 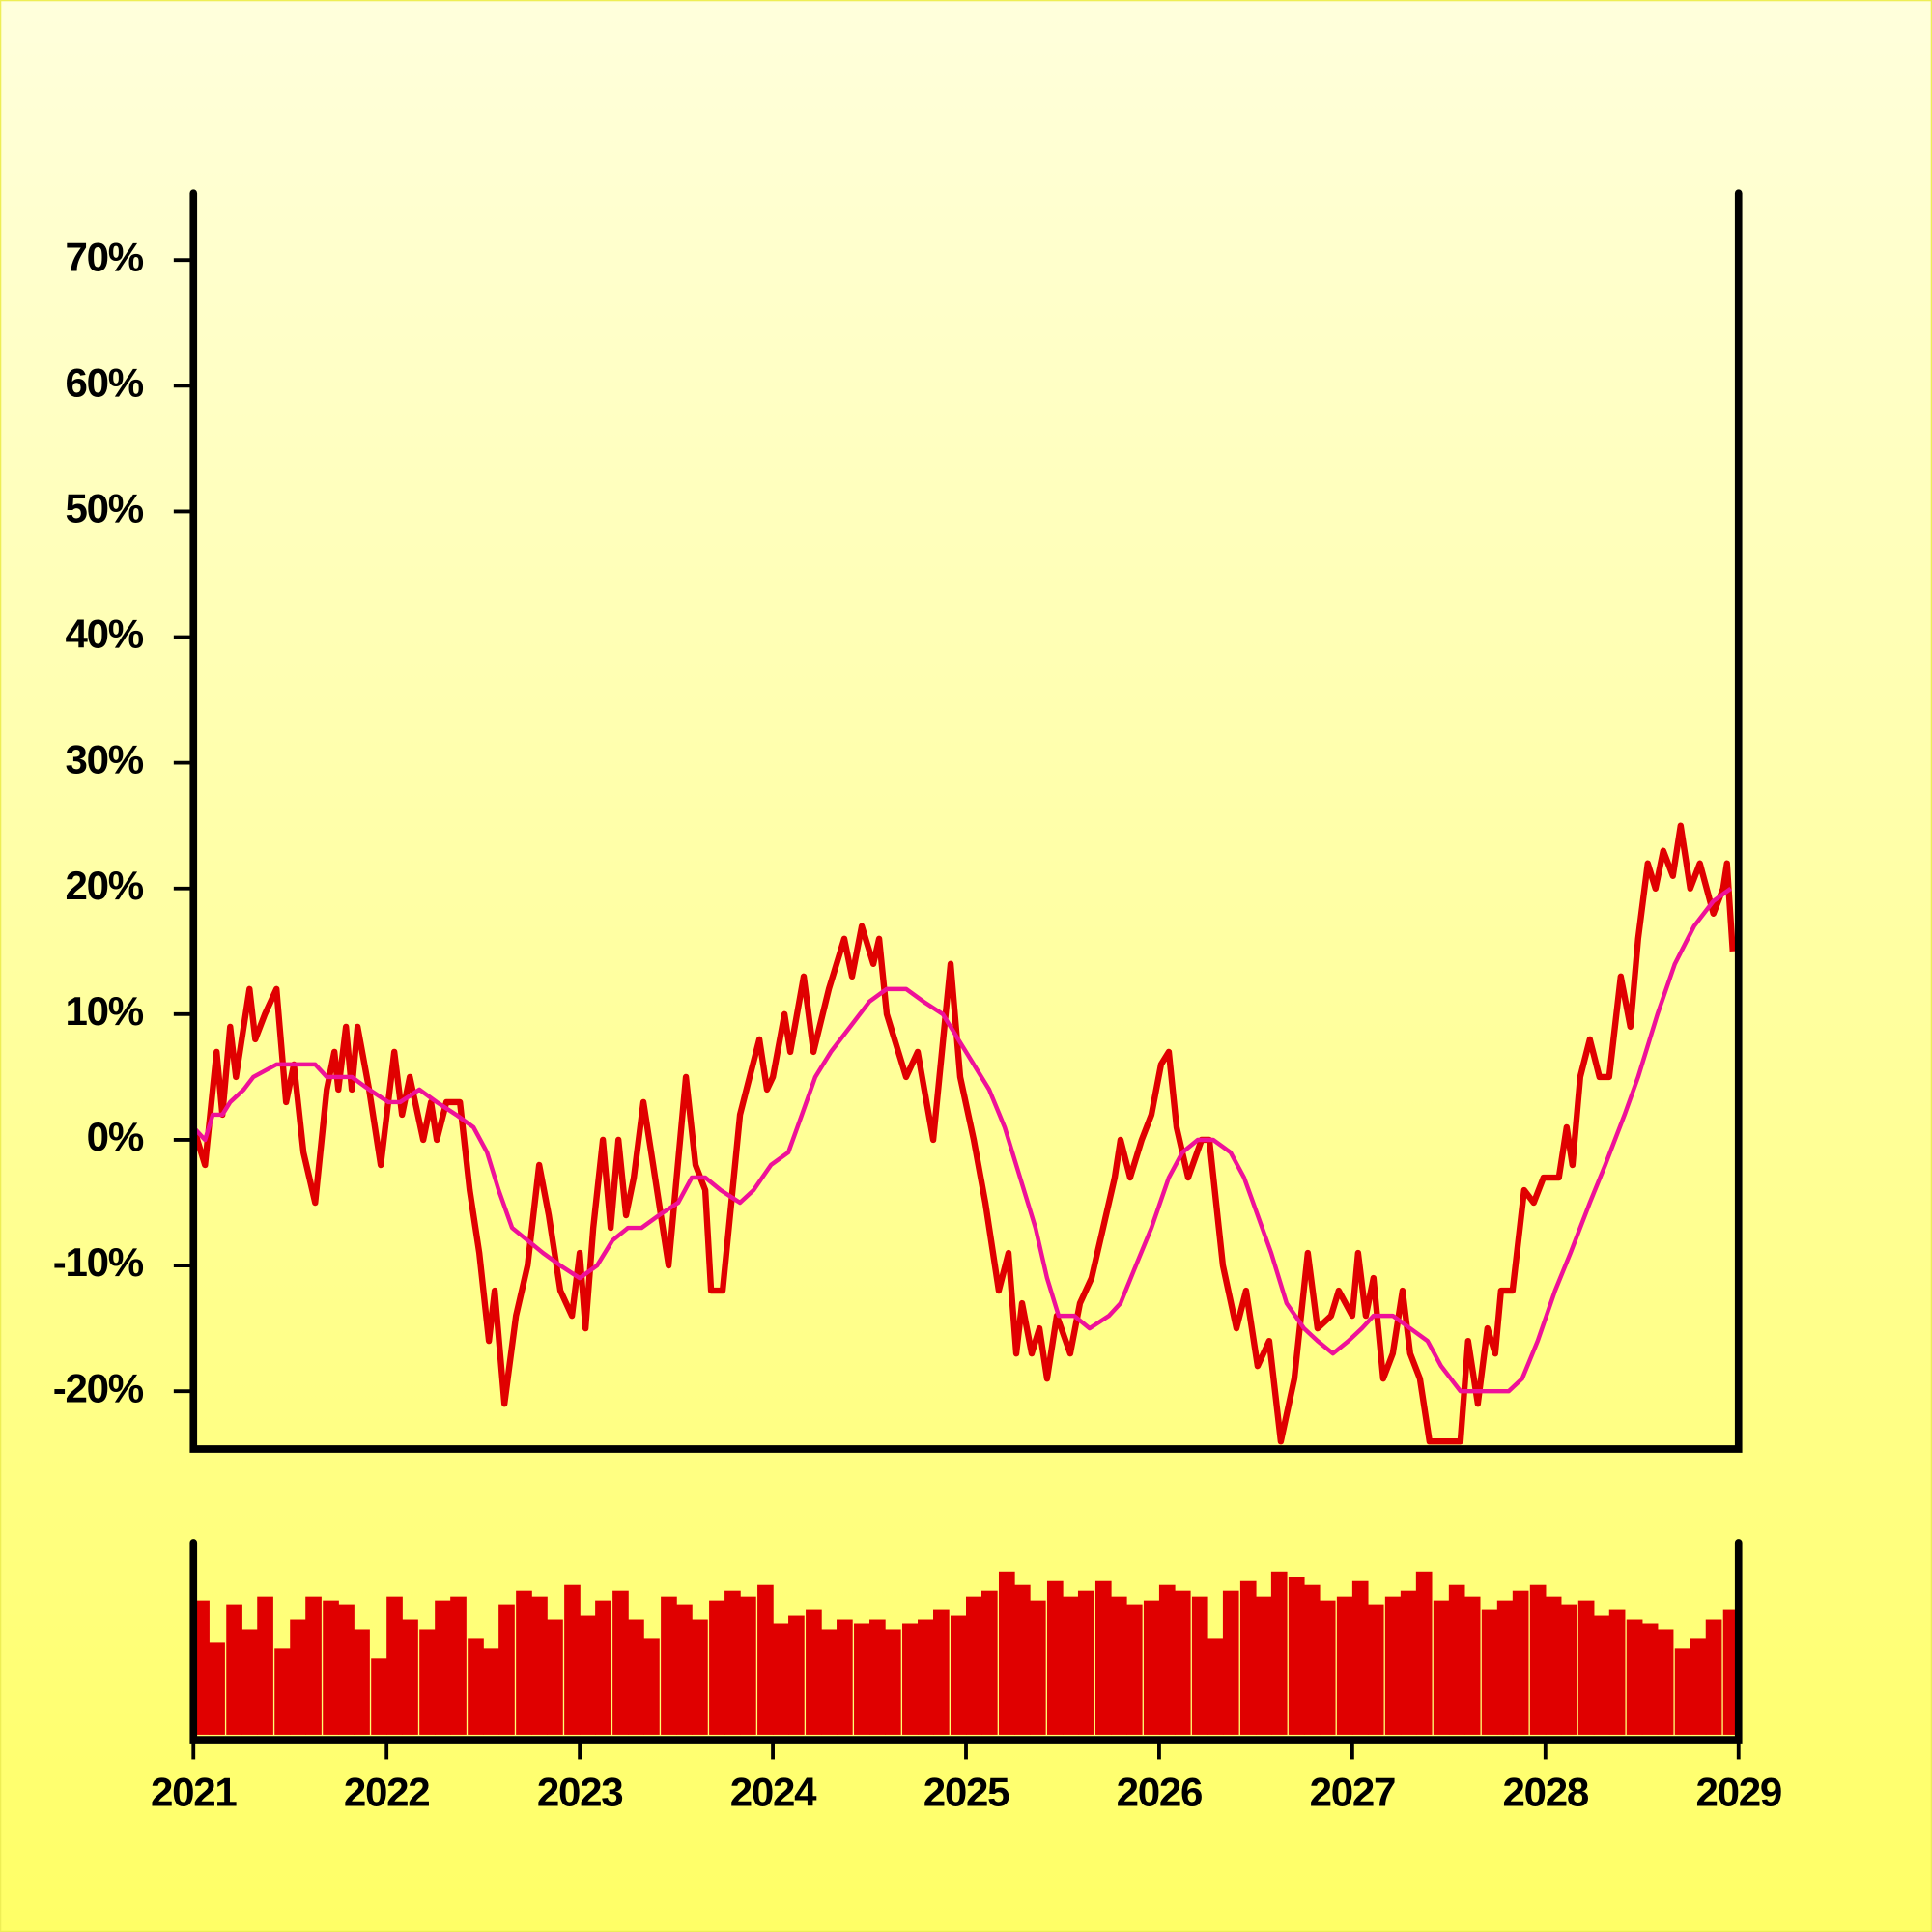 I want to click on x-tick-label: 2025, so click(x=966, y=1792).